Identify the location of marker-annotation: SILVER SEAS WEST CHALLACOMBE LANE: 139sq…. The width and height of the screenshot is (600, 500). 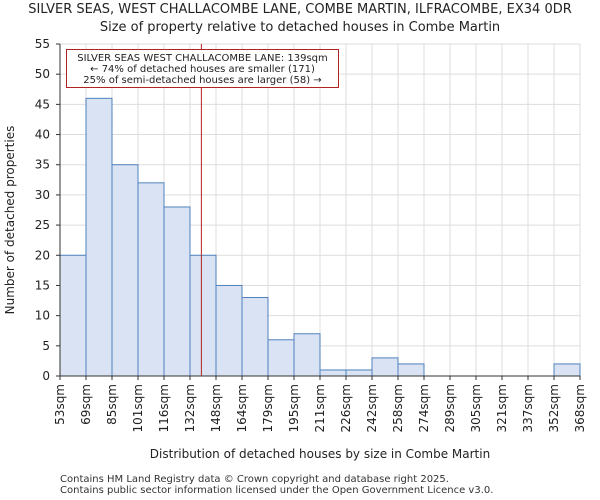
(202, 68).